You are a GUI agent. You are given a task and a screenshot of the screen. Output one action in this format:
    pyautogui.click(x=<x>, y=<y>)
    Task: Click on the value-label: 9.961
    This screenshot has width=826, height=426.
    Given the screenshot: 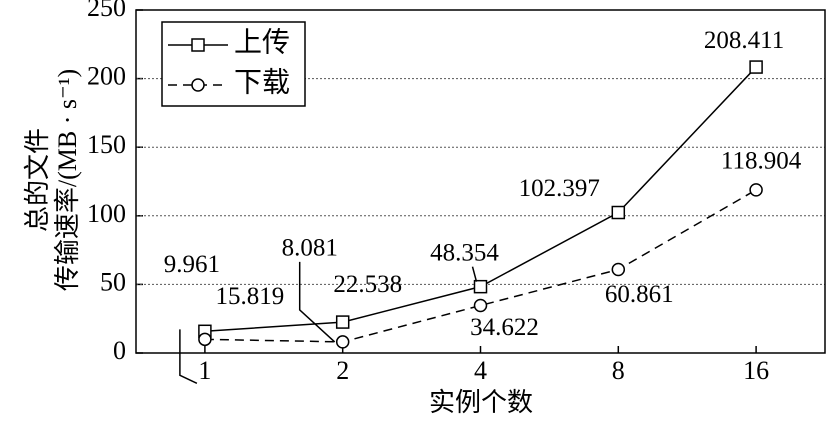 What is the action you would take?
    pyautogui.click(x=192, y=264)
    